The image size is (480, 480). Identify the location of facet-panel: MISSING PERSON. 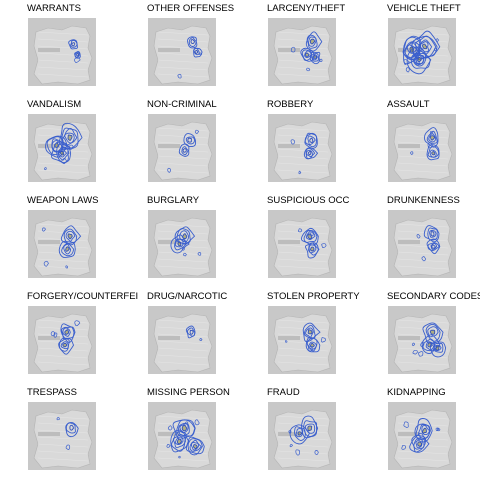
(180, 432).